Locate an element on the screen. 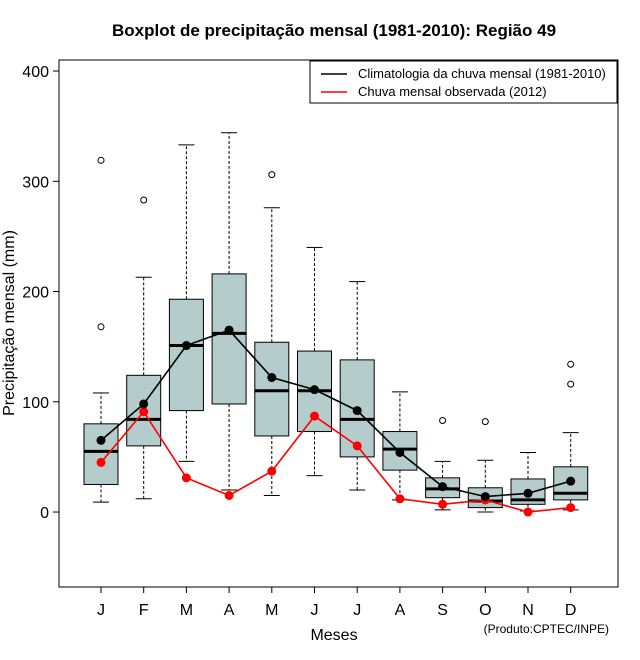 Image resolution: width=640 pixels, height=660 pixels. x-tick-label-3: A is located at coordinates (229, 610).